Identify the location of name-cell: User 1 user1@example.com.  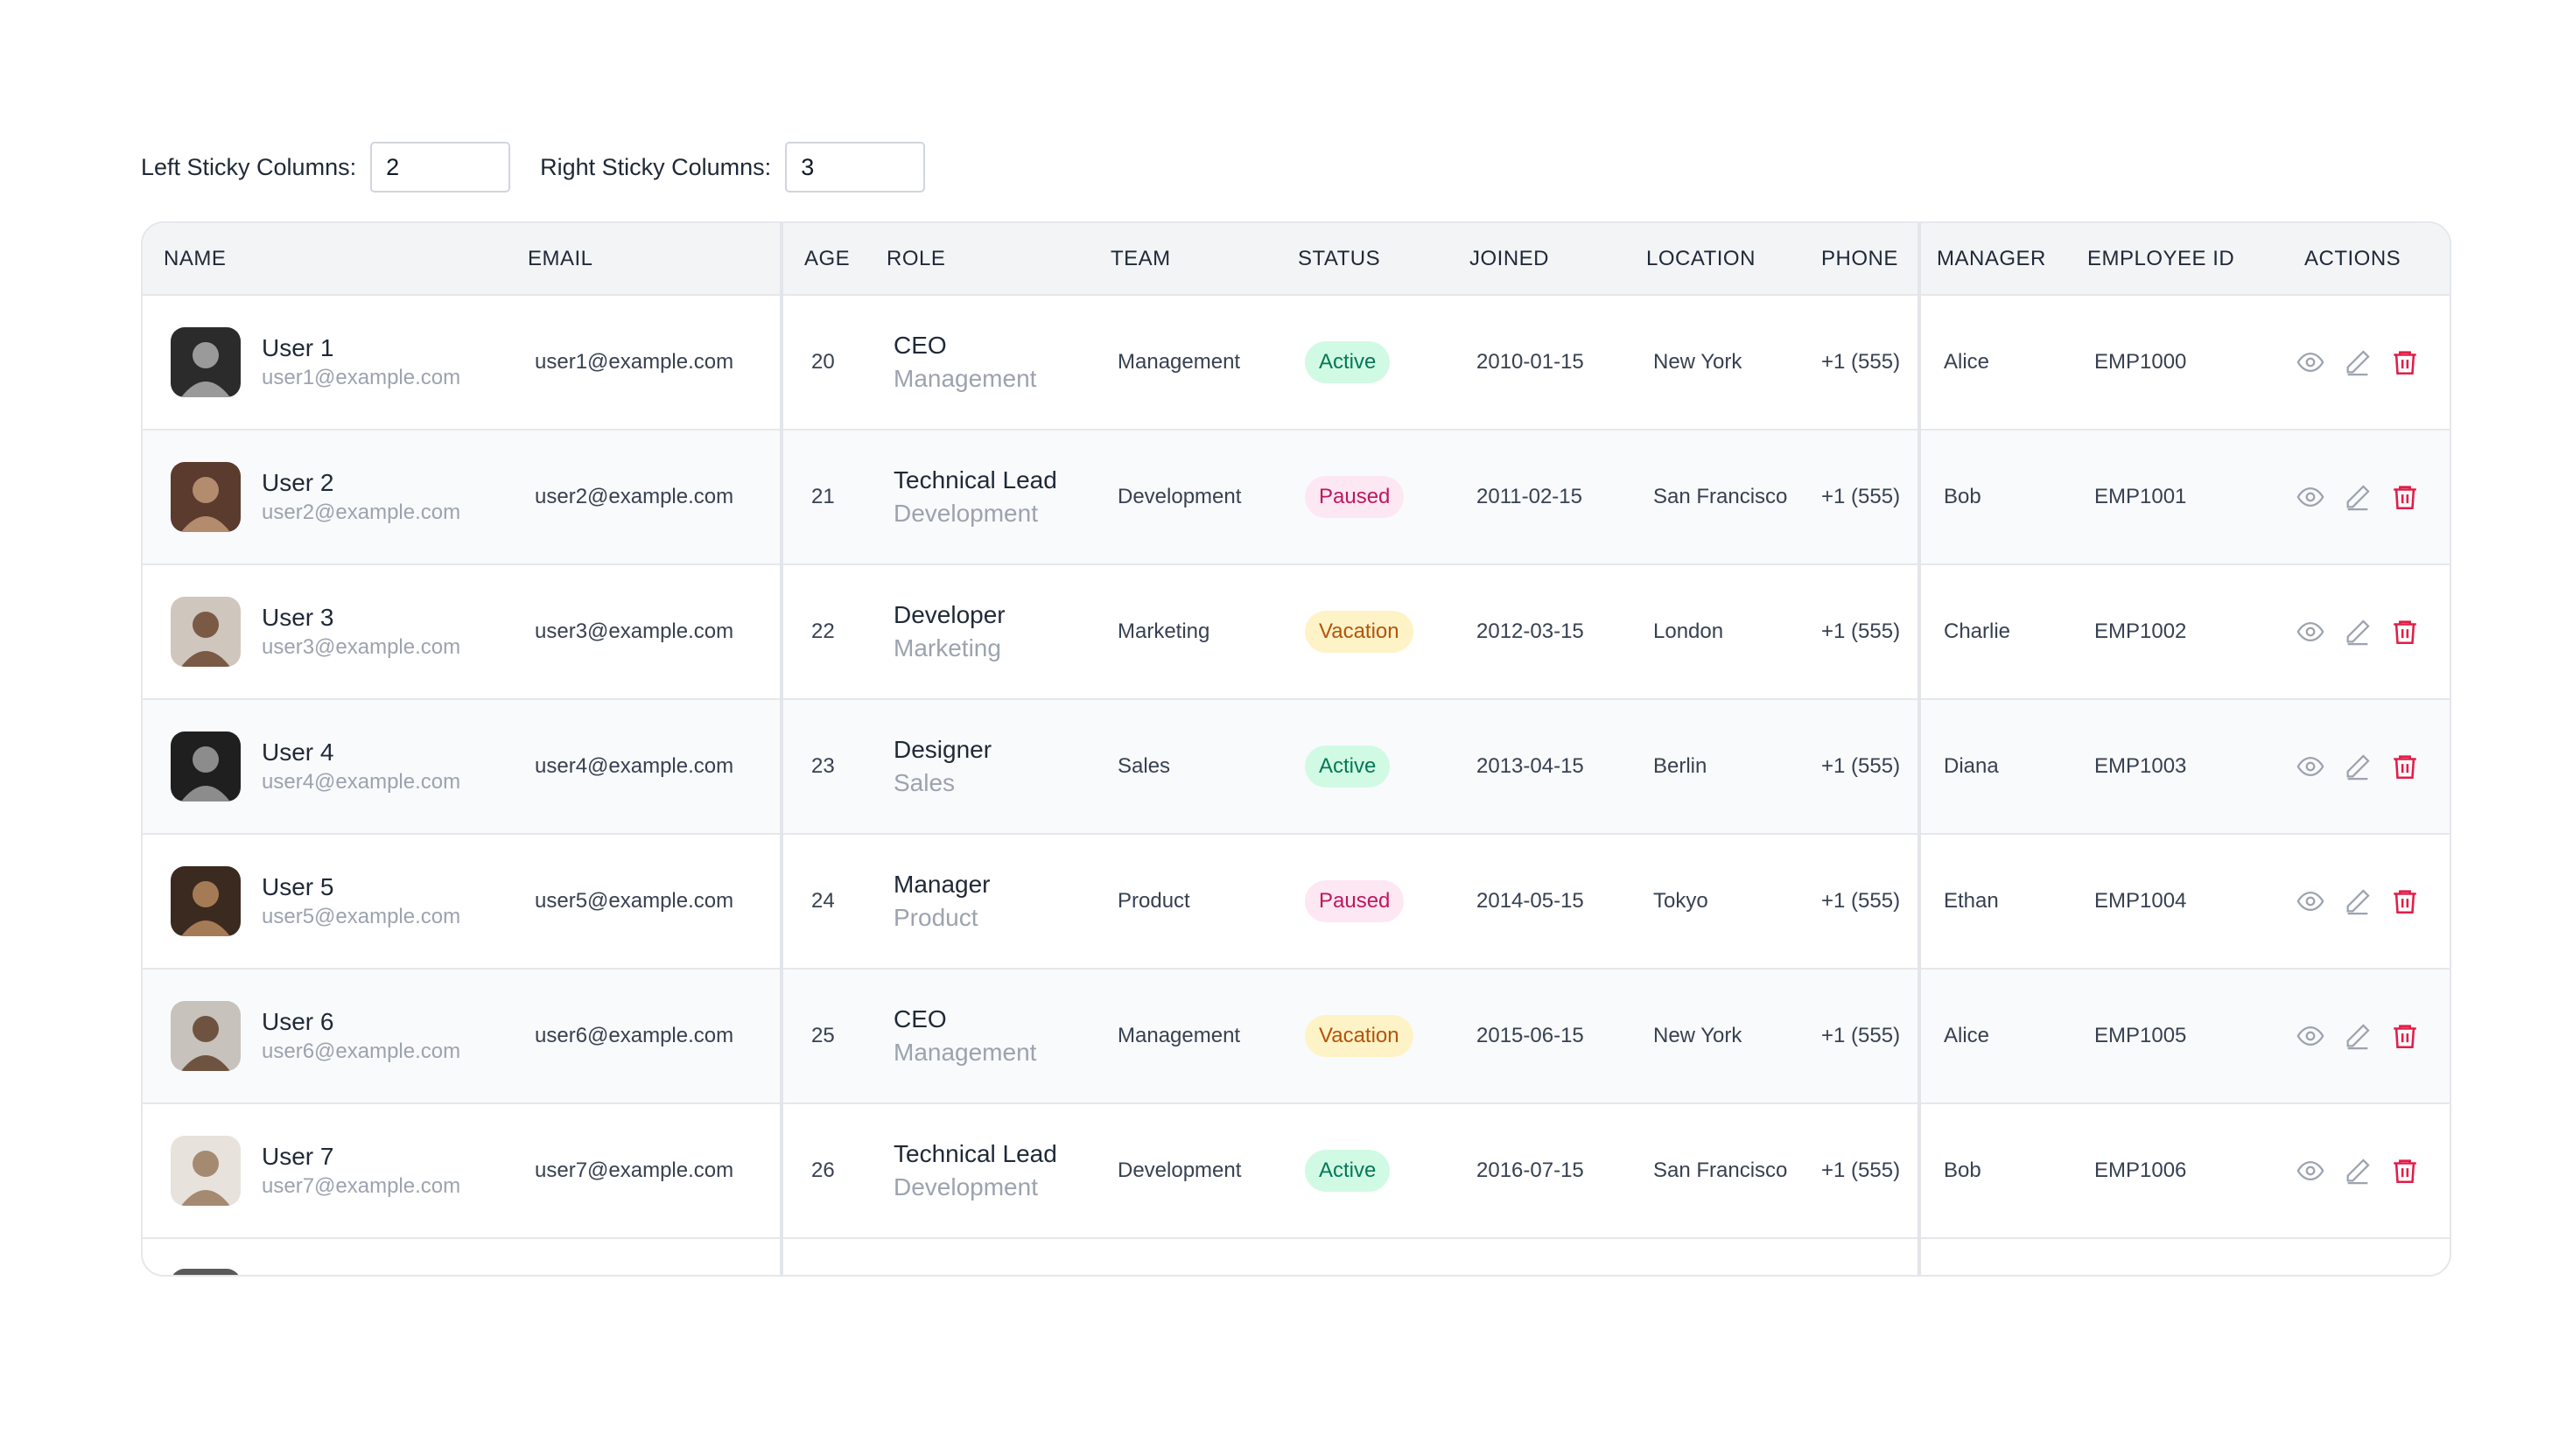
(339, 362).